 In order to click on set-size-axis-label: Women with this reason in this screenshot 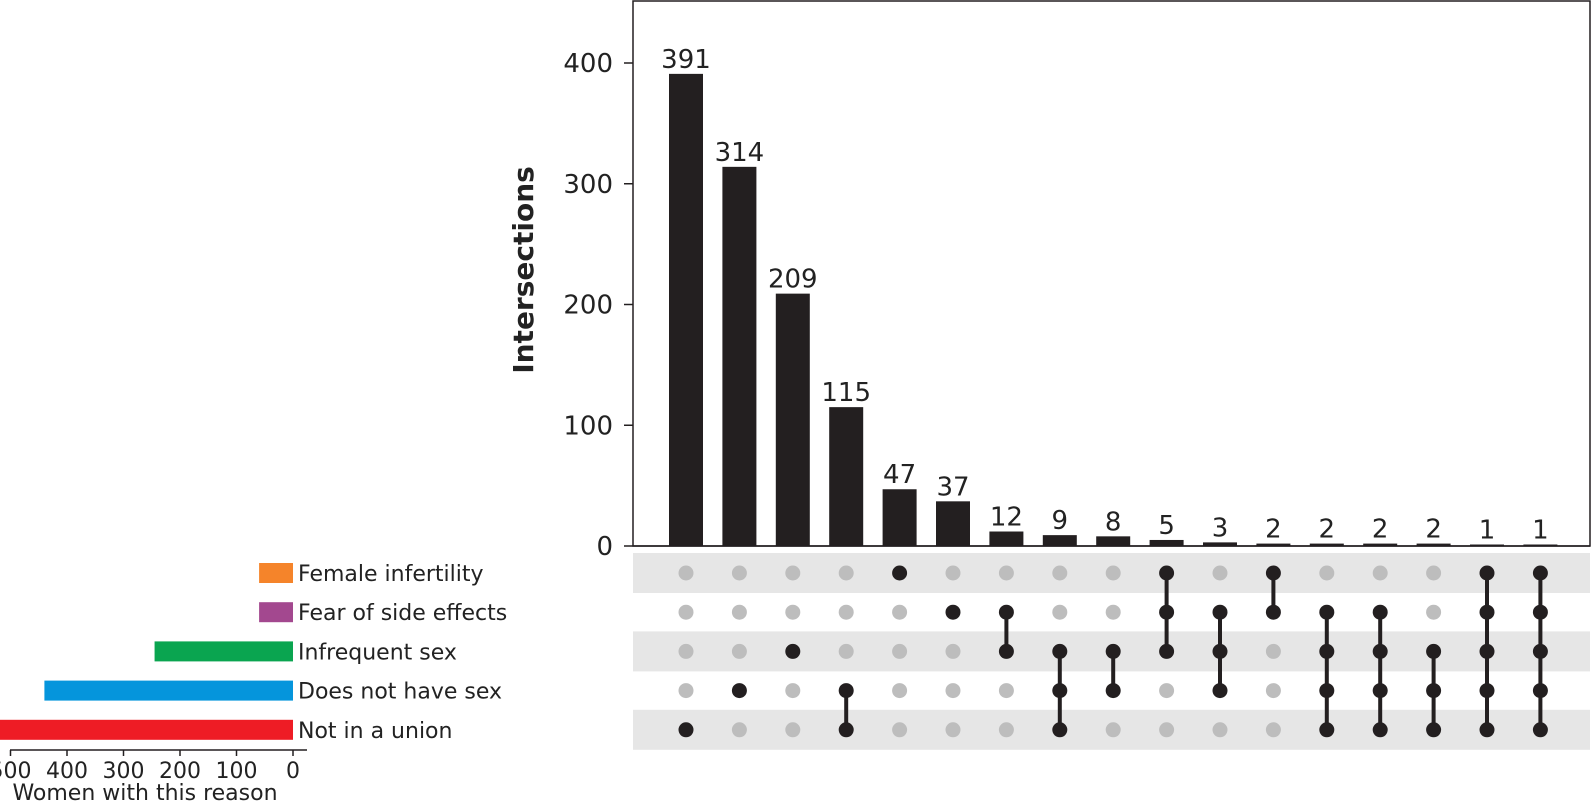, I will do `click(144, 793)`.